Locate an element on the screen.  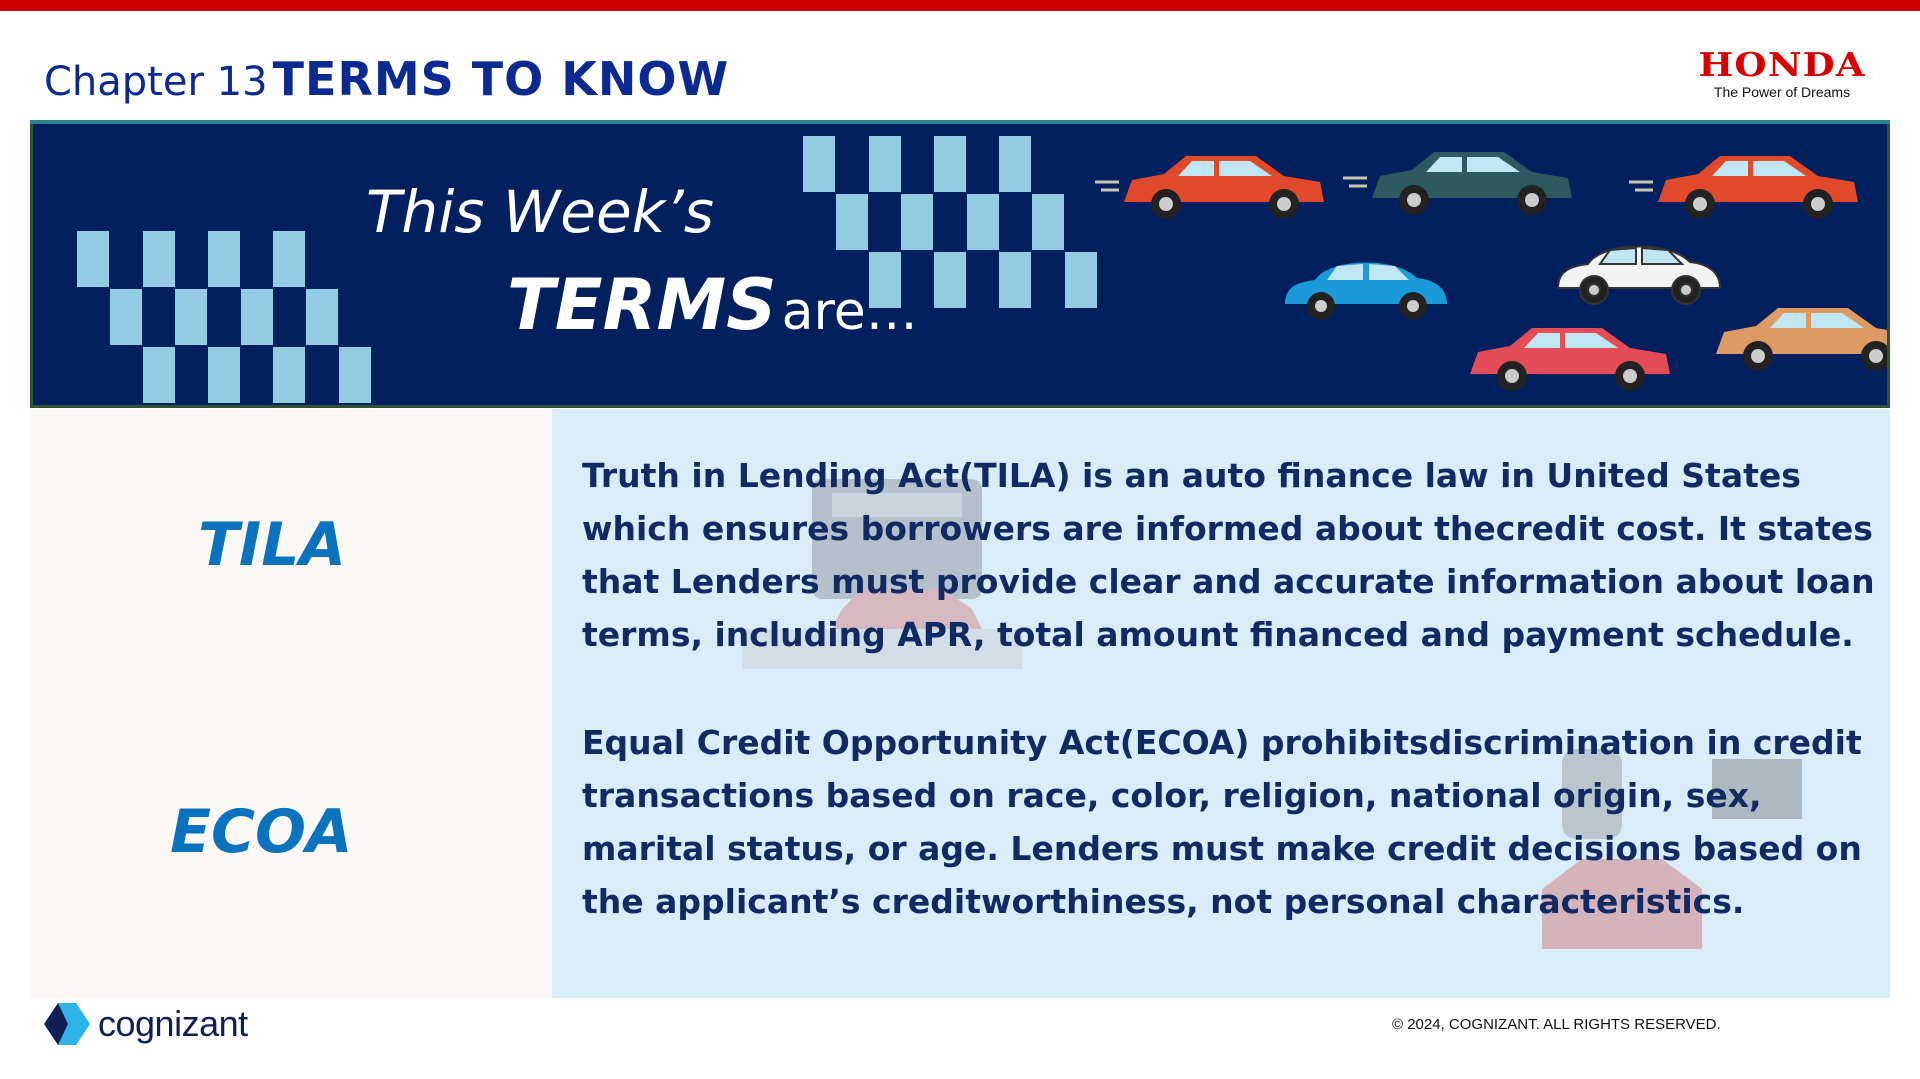
terms-column is located at coordinates (291, 703).